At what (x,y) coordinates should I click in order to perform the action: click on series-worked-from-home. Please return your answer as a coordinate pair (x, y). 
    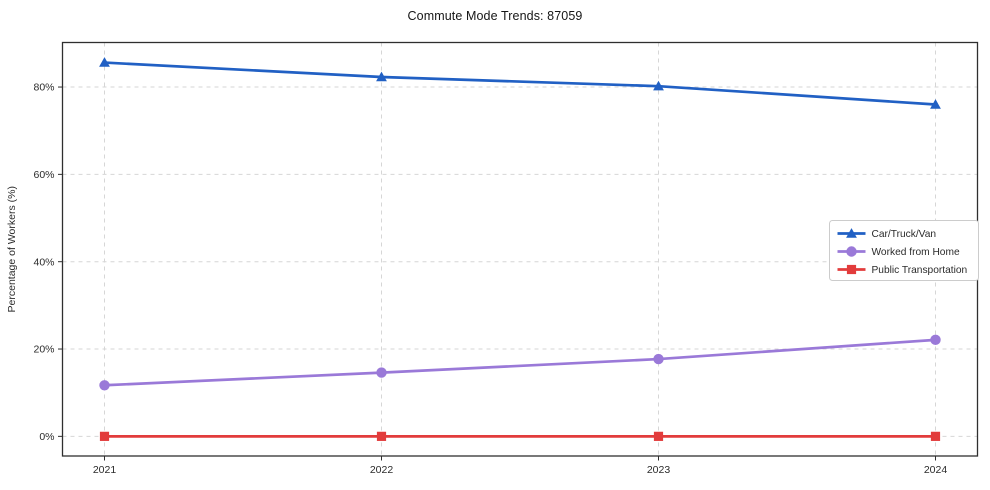
    Looking at the image, I should click on (520, 362).